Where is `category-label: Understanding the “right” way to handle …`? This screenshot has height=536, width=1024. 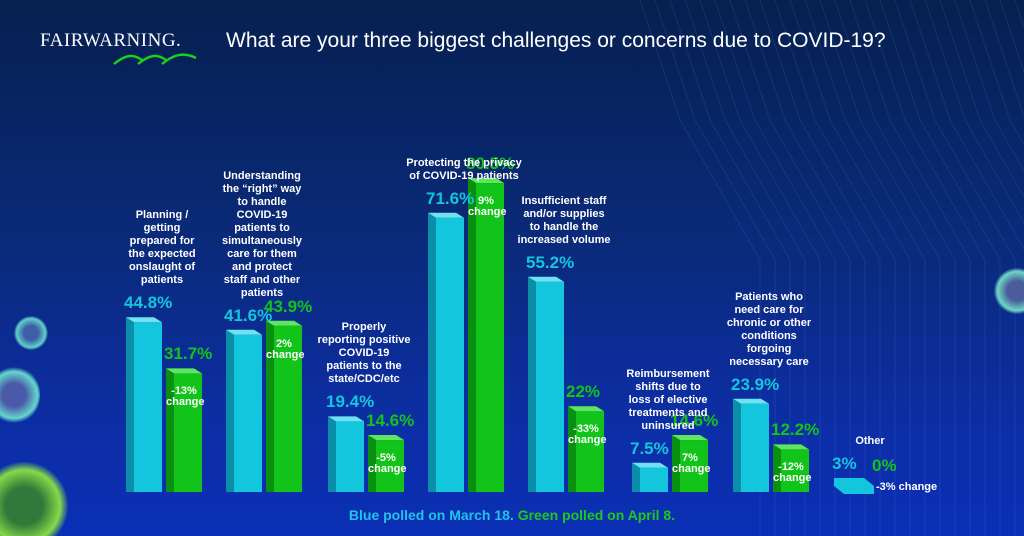
category-label: Understanding the “right” way to handle … is located at coordinates (262, 234).